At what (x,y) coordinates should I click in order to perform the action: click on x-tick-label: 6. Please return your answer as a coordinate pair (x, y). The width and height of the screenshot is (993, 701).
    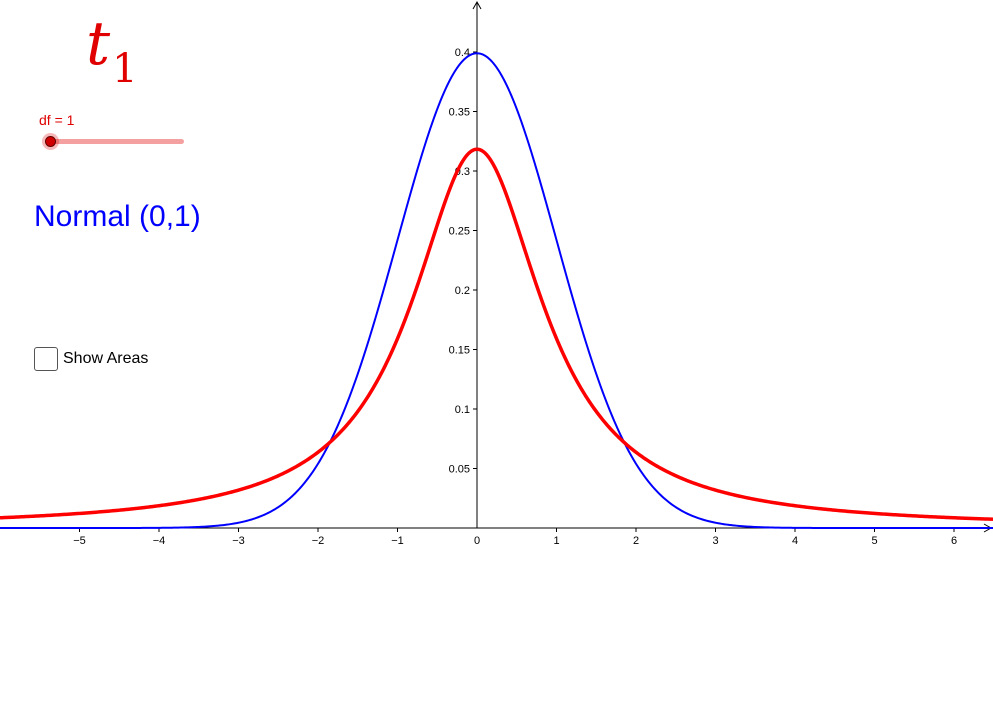
    Looking at the image, I should click on (954, 541).